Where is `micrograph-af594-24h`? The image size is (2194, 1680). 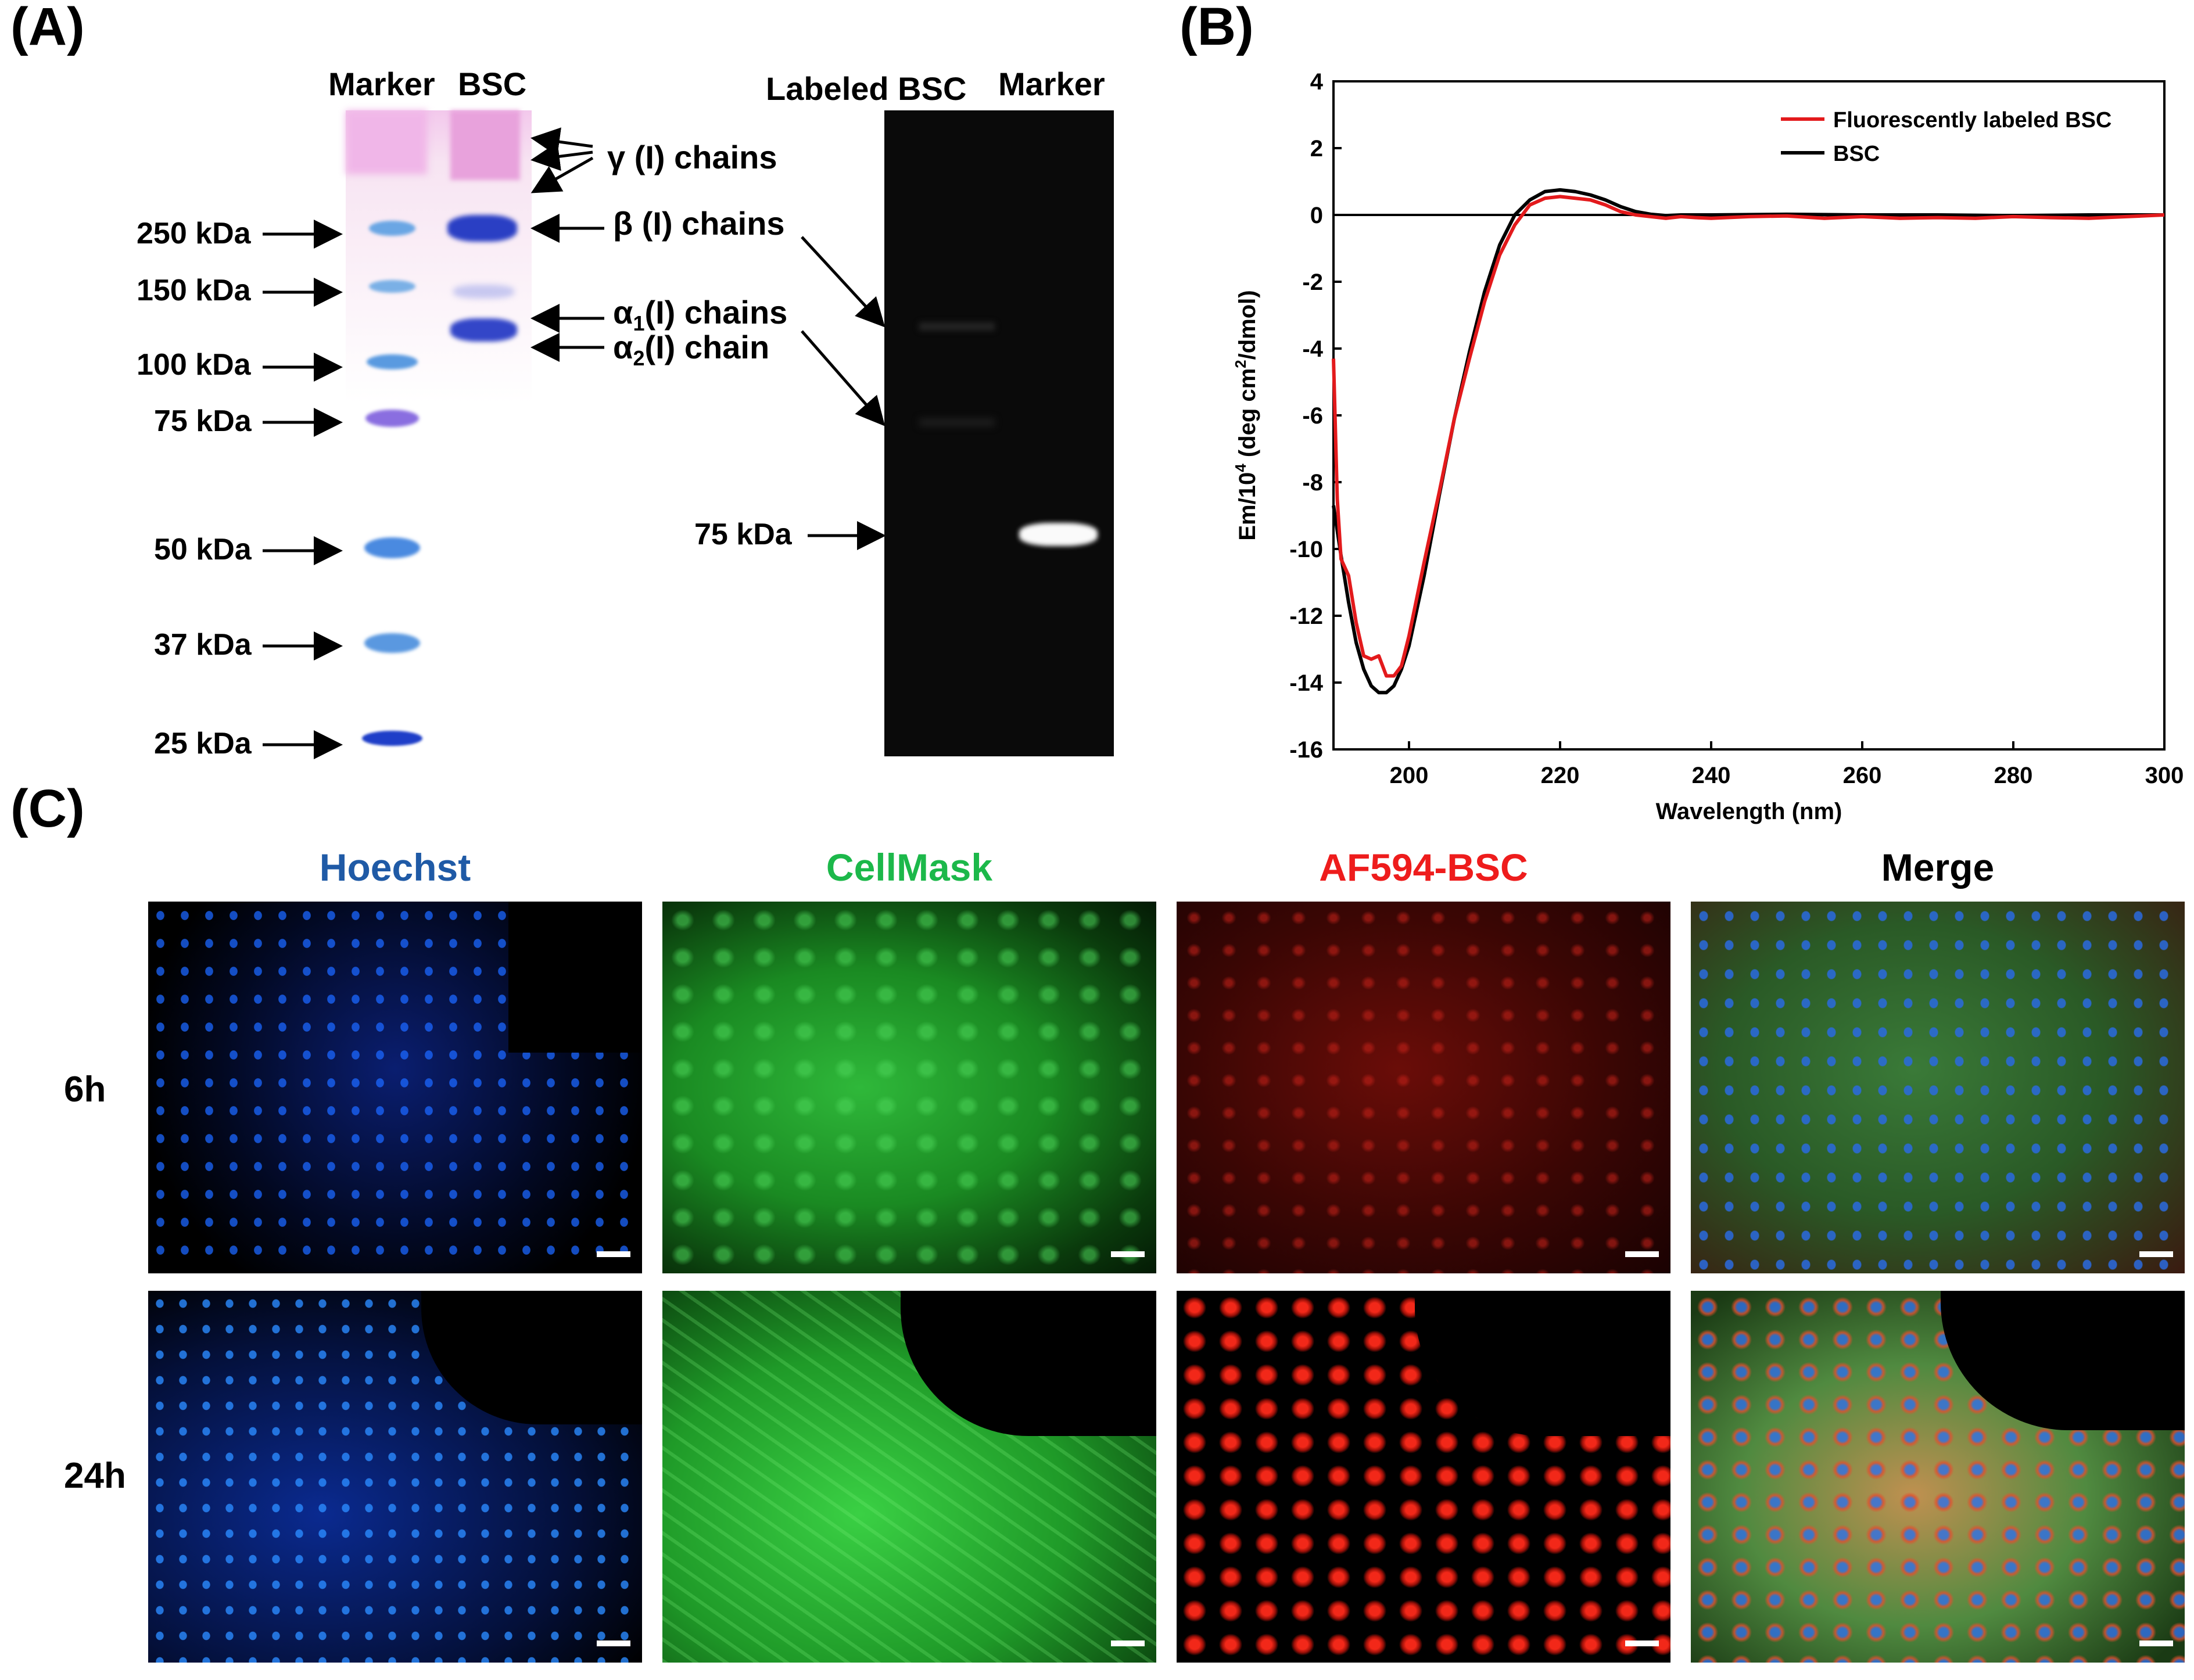 micrograph-af594-24h is located at coordinates (1424, 1477).